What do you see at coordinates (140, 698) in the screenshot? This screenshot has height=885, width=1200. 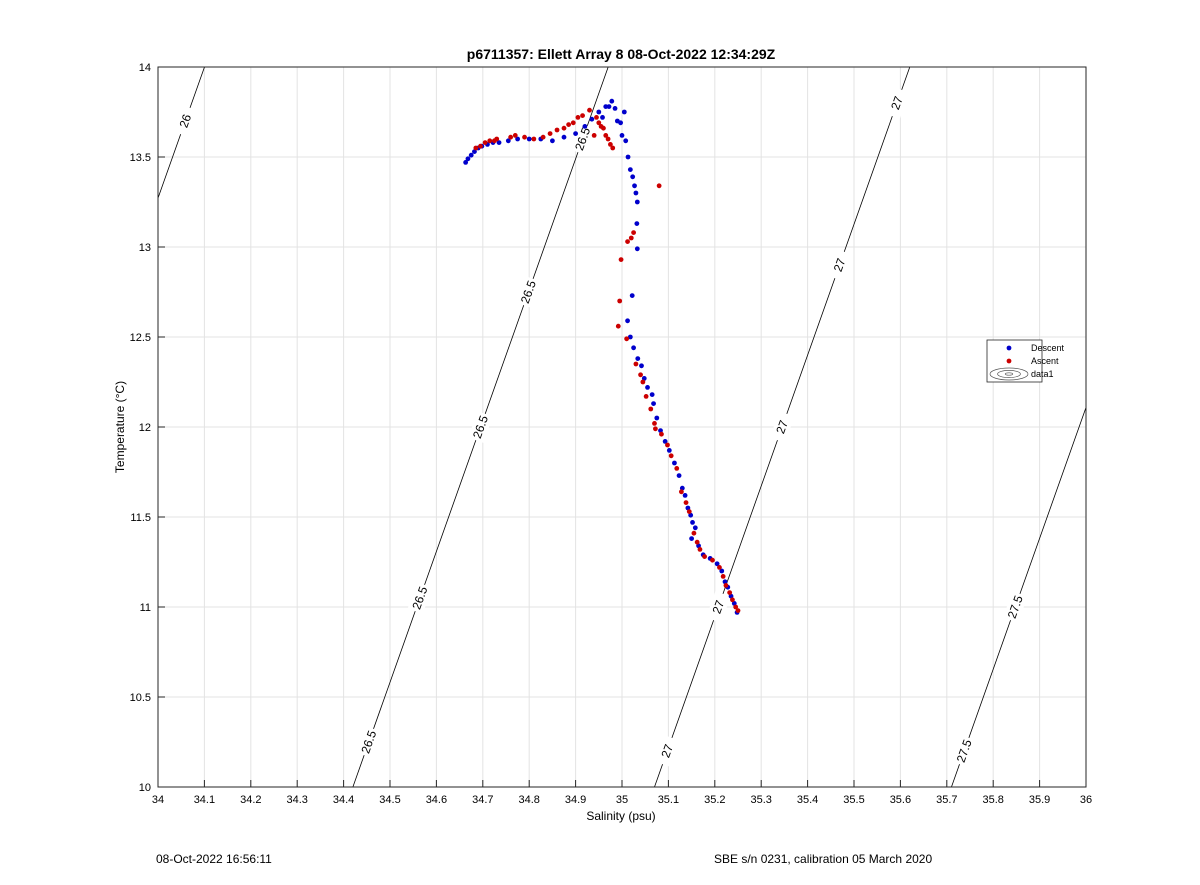 I see `y-tick-label: 10.5` at bounding box center [140, 698].